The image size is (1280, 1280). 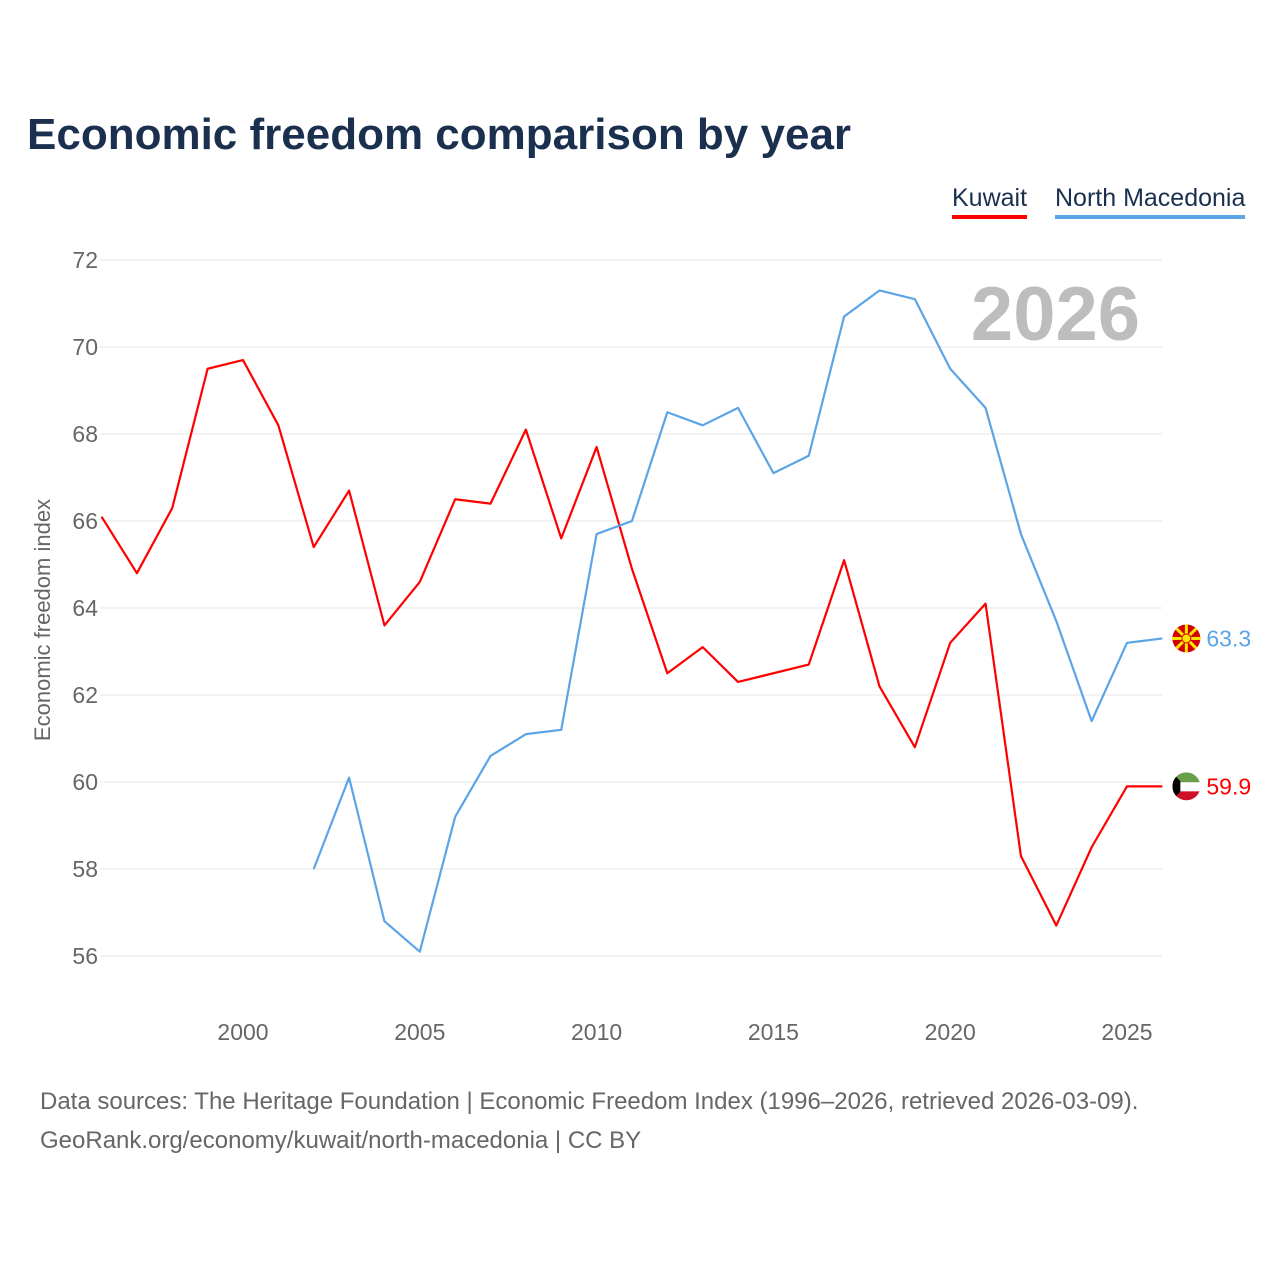 What do you see at coordinates (85, 434) in the screenshot?
I see `y-tick-label: 68` at bounding box center [85, 434].